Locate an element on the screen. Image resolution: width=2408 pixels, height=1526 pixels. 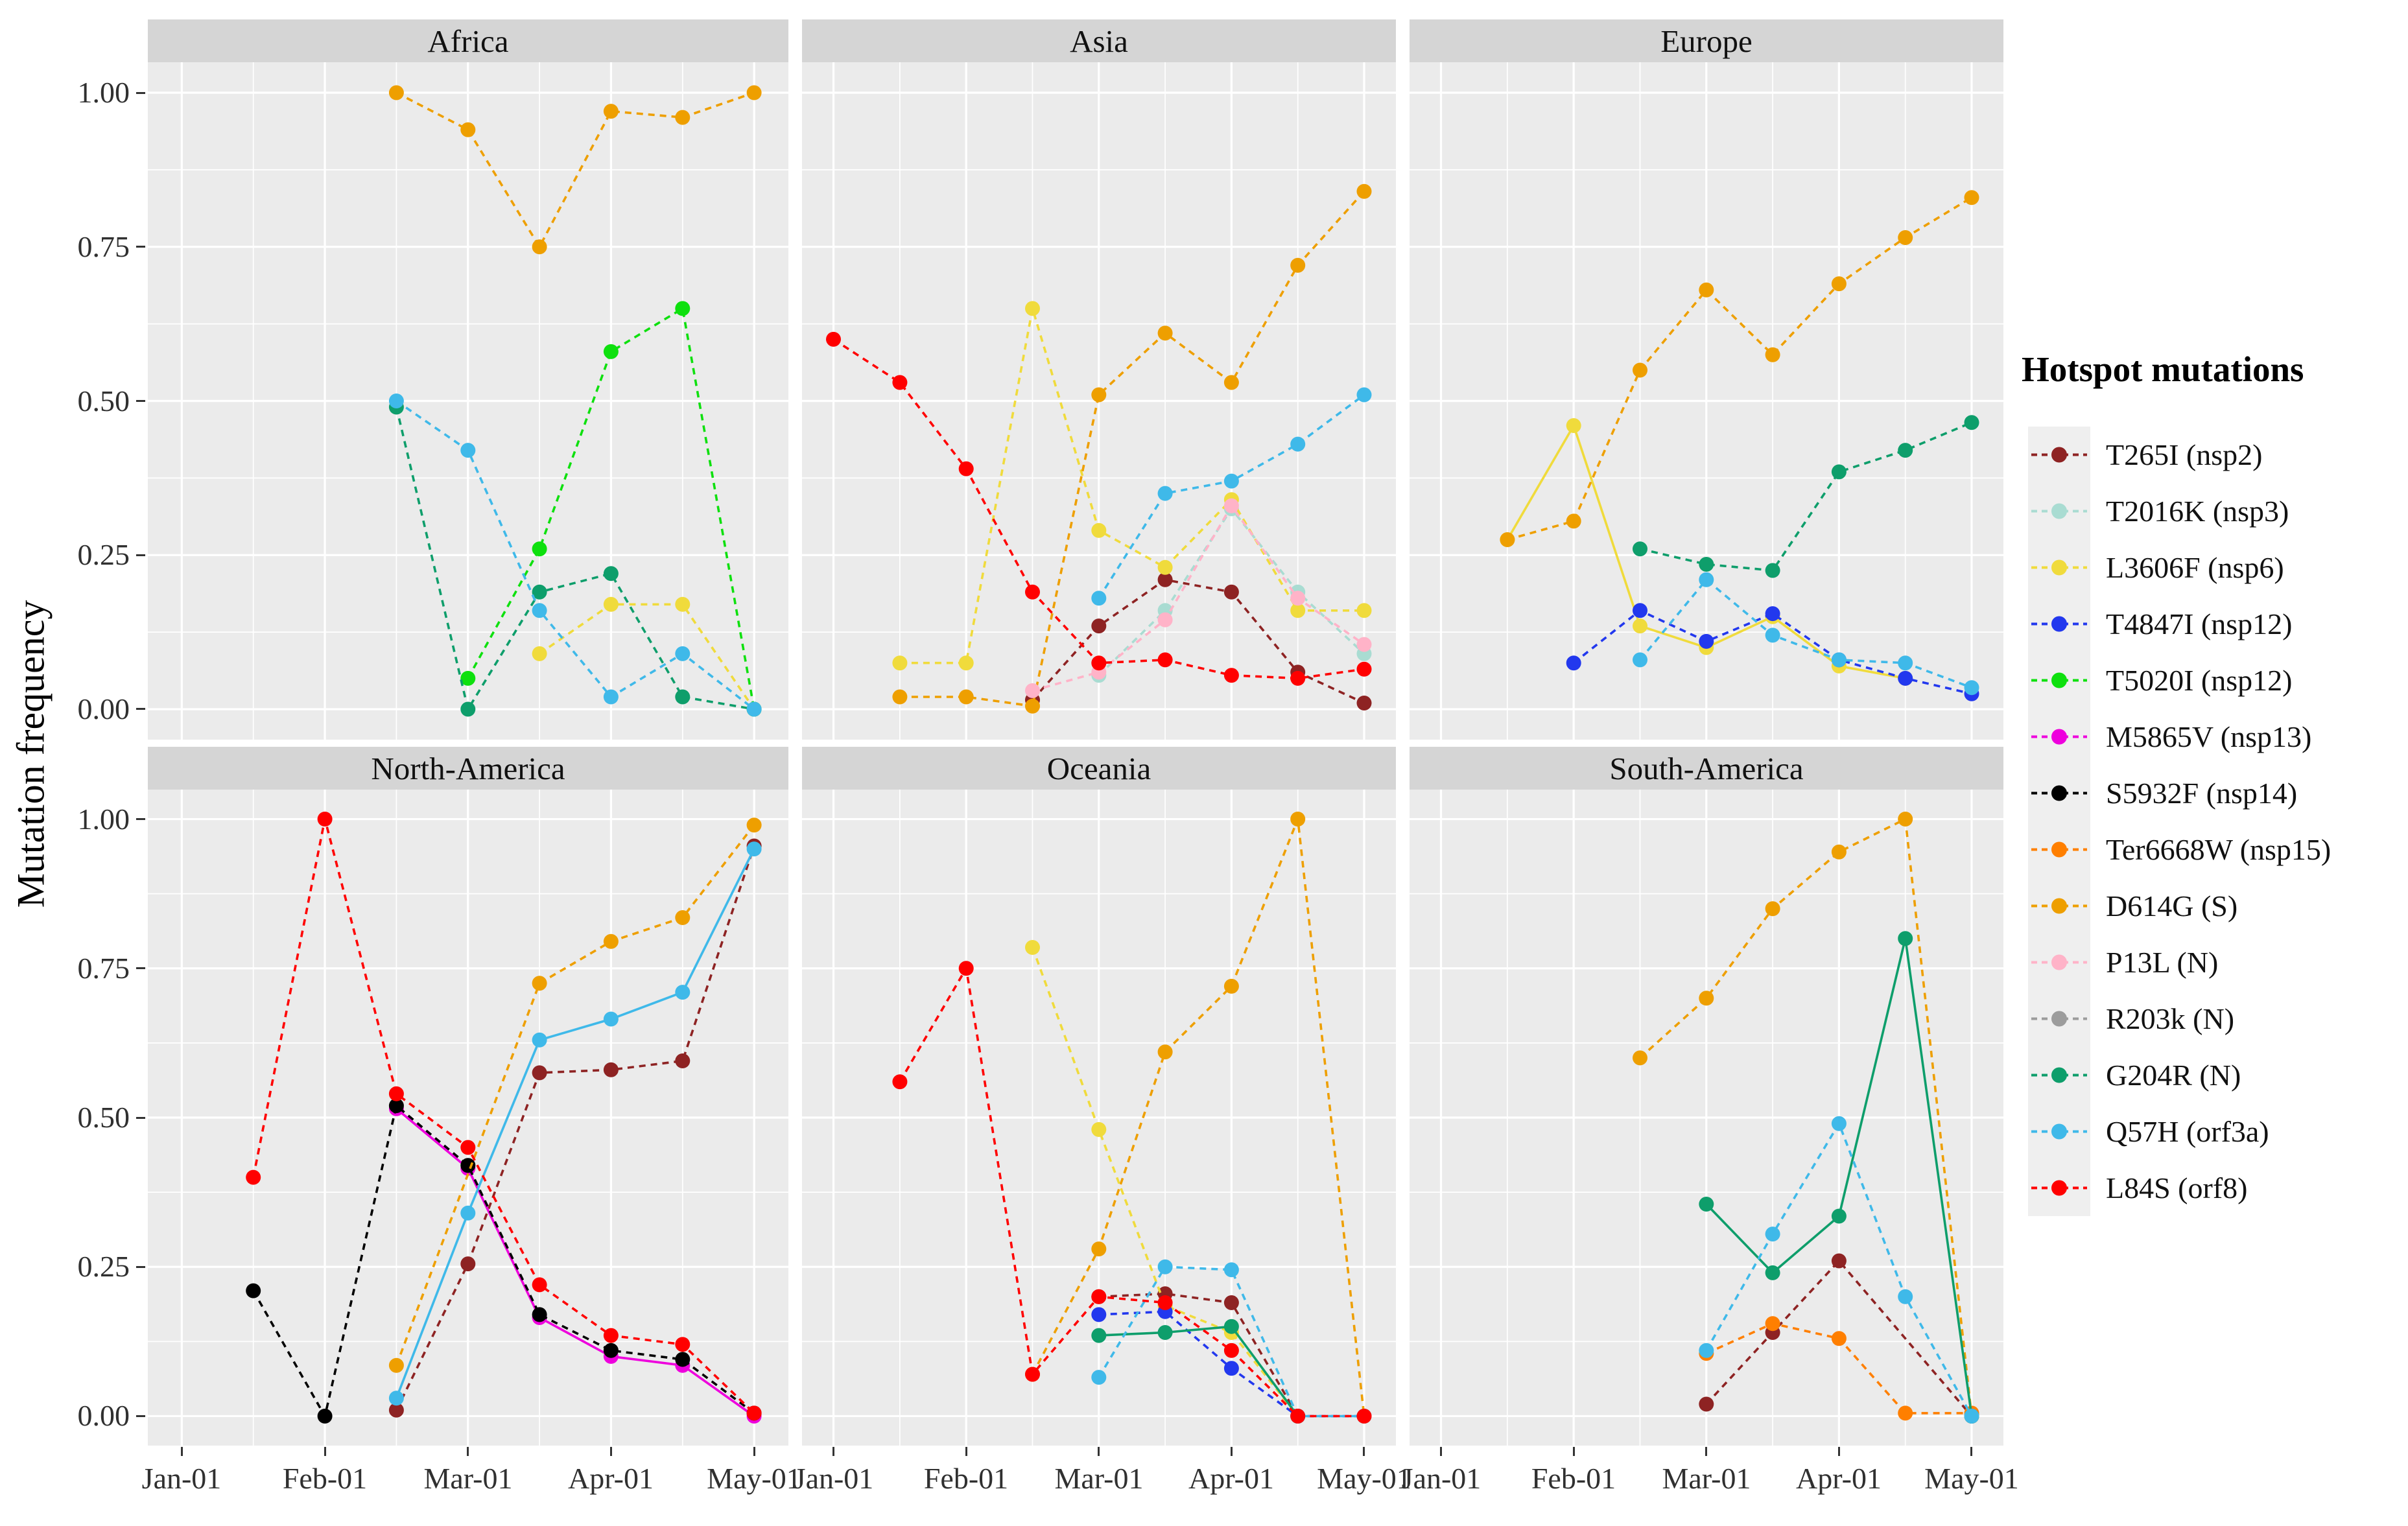
facet-plot-africa is located at coordinates (468, 401).